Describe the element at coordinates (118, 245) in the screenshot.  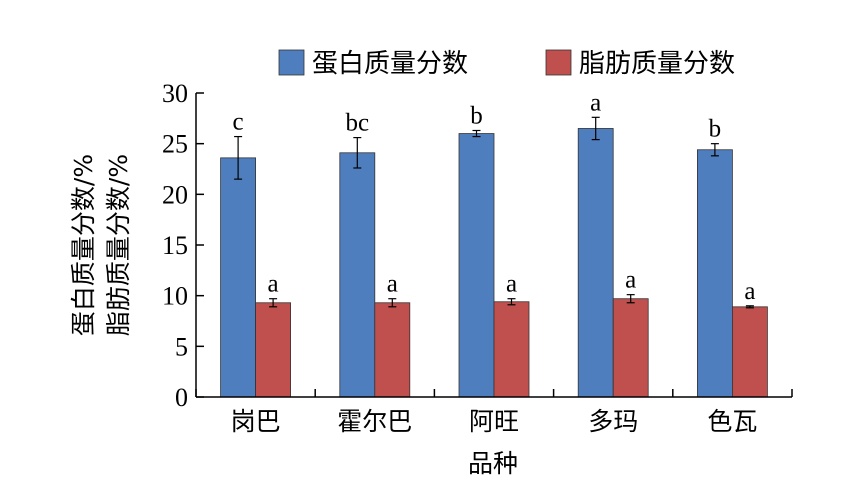
I see `y-axis-title-line-2: 脂肪质量分数/%` at that location.